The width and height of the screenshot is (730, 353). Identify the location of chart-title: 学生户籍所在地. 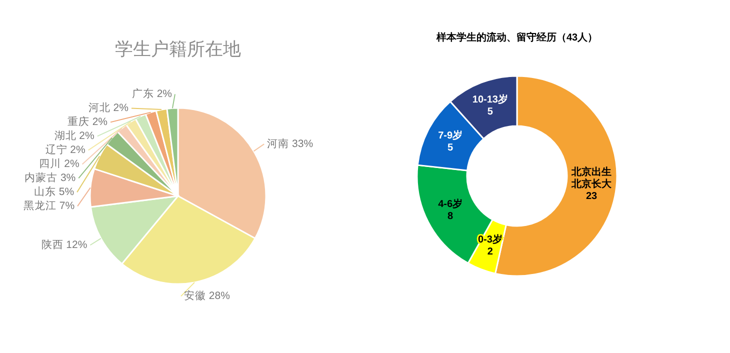
(178, 48).